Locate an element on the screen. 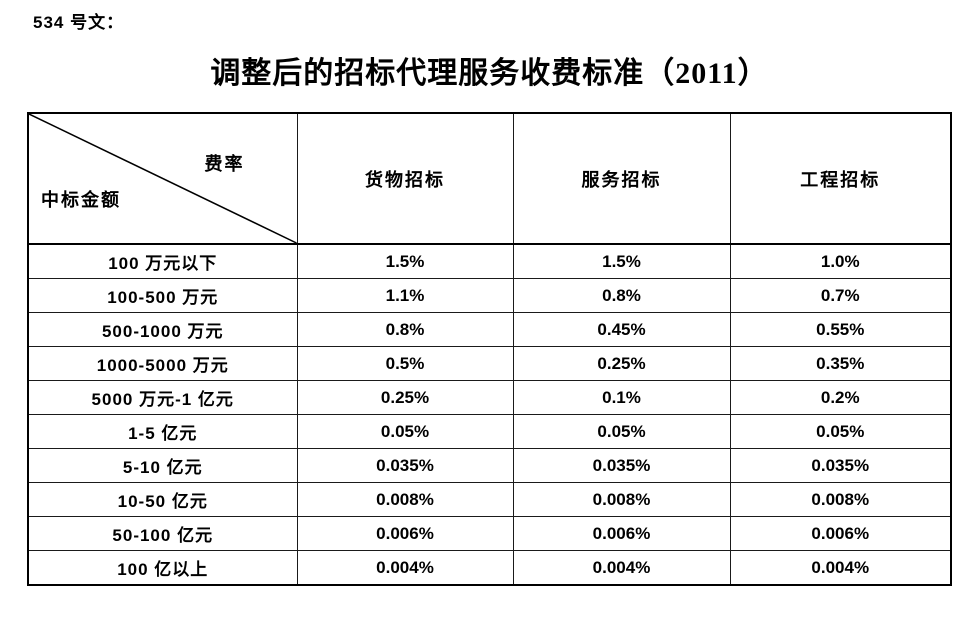  table-row: 50-100 亿元 0.006% 0.006% 0.006% is located at coordinates (489, 533).